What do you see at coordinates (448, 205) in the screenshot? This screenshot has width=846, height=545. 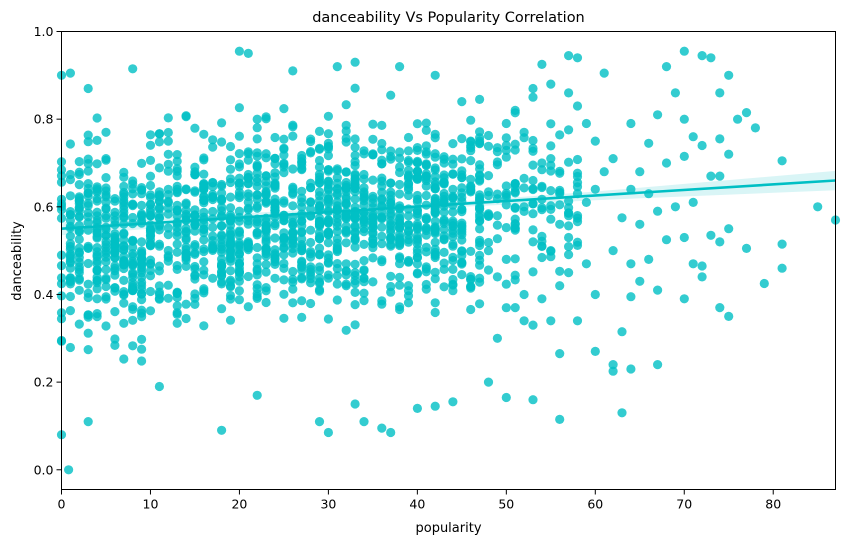 I see `regression-line-group` at bounding box center [448, 205].